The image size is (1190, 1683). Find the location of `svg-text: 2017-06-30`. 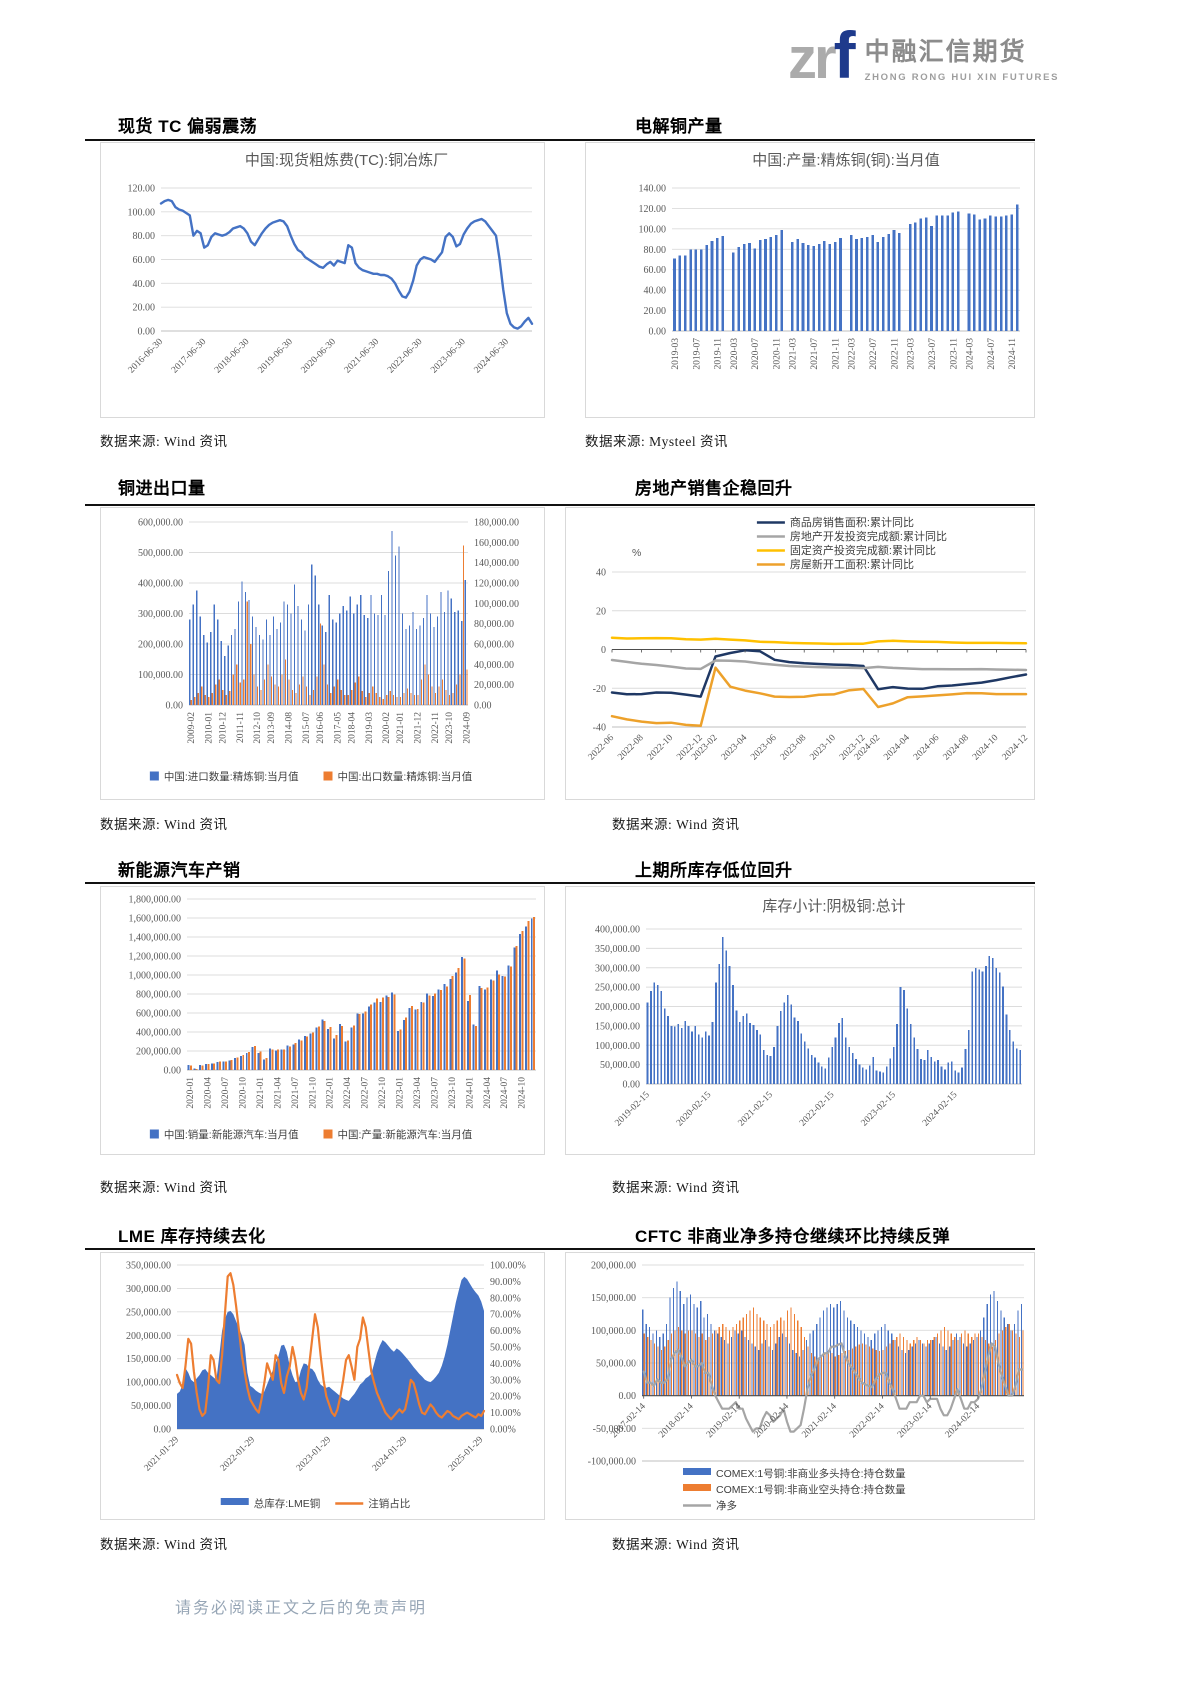

svg-text: 2017-06-30 is located at coordinates (189, 356).